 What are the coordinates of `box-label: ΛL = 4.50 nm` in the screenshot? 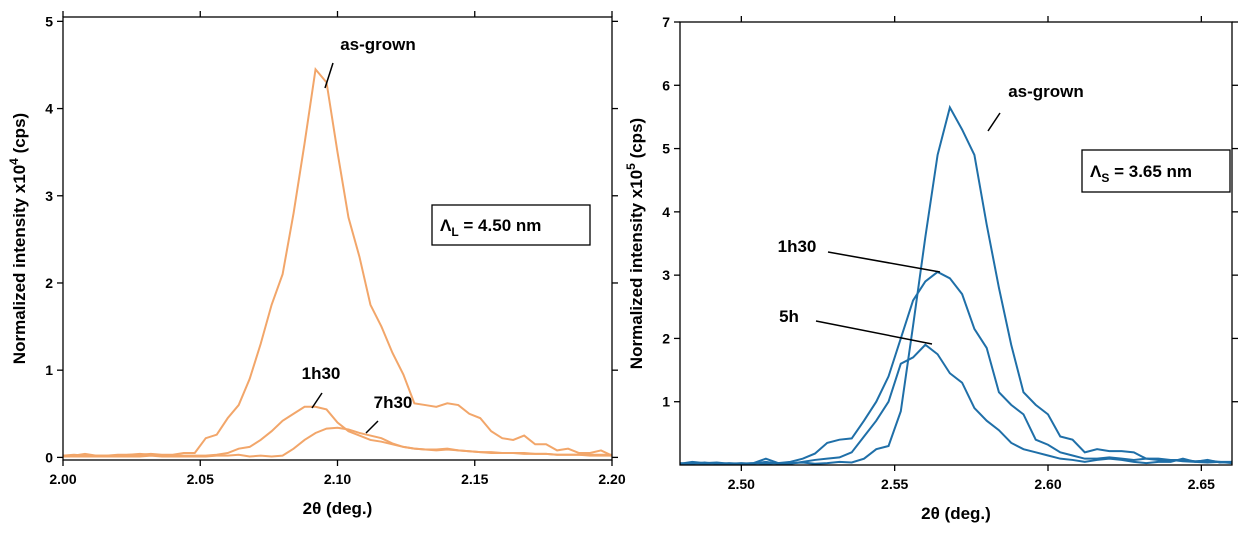 It's located at (490, 227).